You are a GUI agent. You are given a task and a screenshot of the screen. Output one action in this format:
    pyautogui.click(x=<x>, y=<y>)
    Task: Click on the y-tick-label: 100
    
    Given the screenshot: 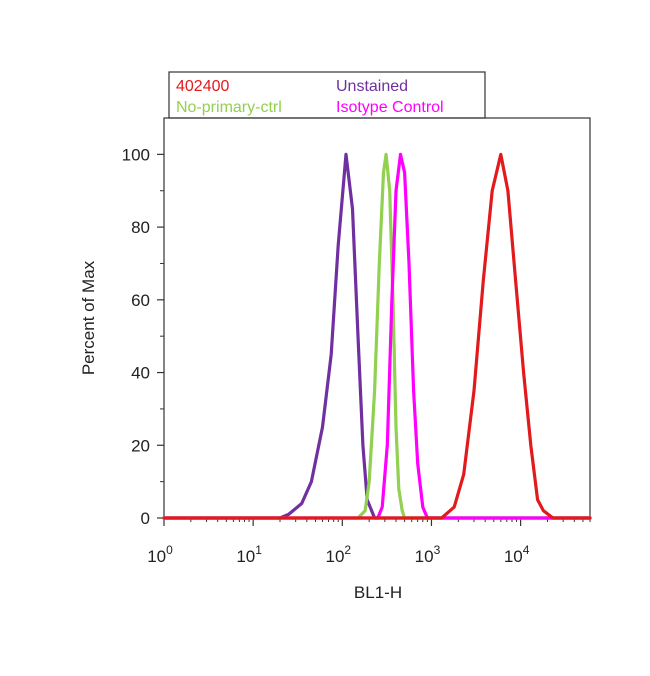 What is the action you would take?
    pyautogui.click(x=136, y=154)
    